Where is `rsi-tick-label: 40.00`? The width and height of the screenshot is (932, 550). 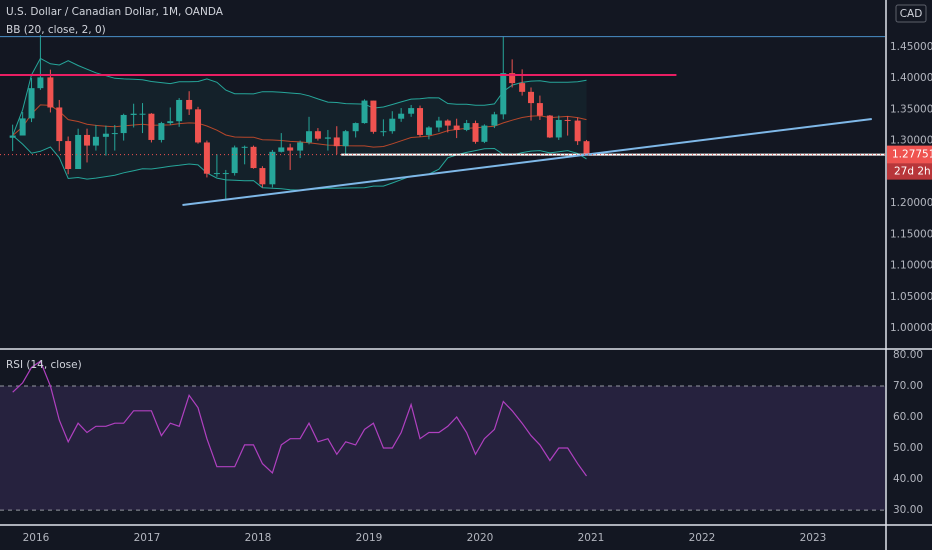 rsi-tick-label: 40.00 is located at coordinates (908, 479).